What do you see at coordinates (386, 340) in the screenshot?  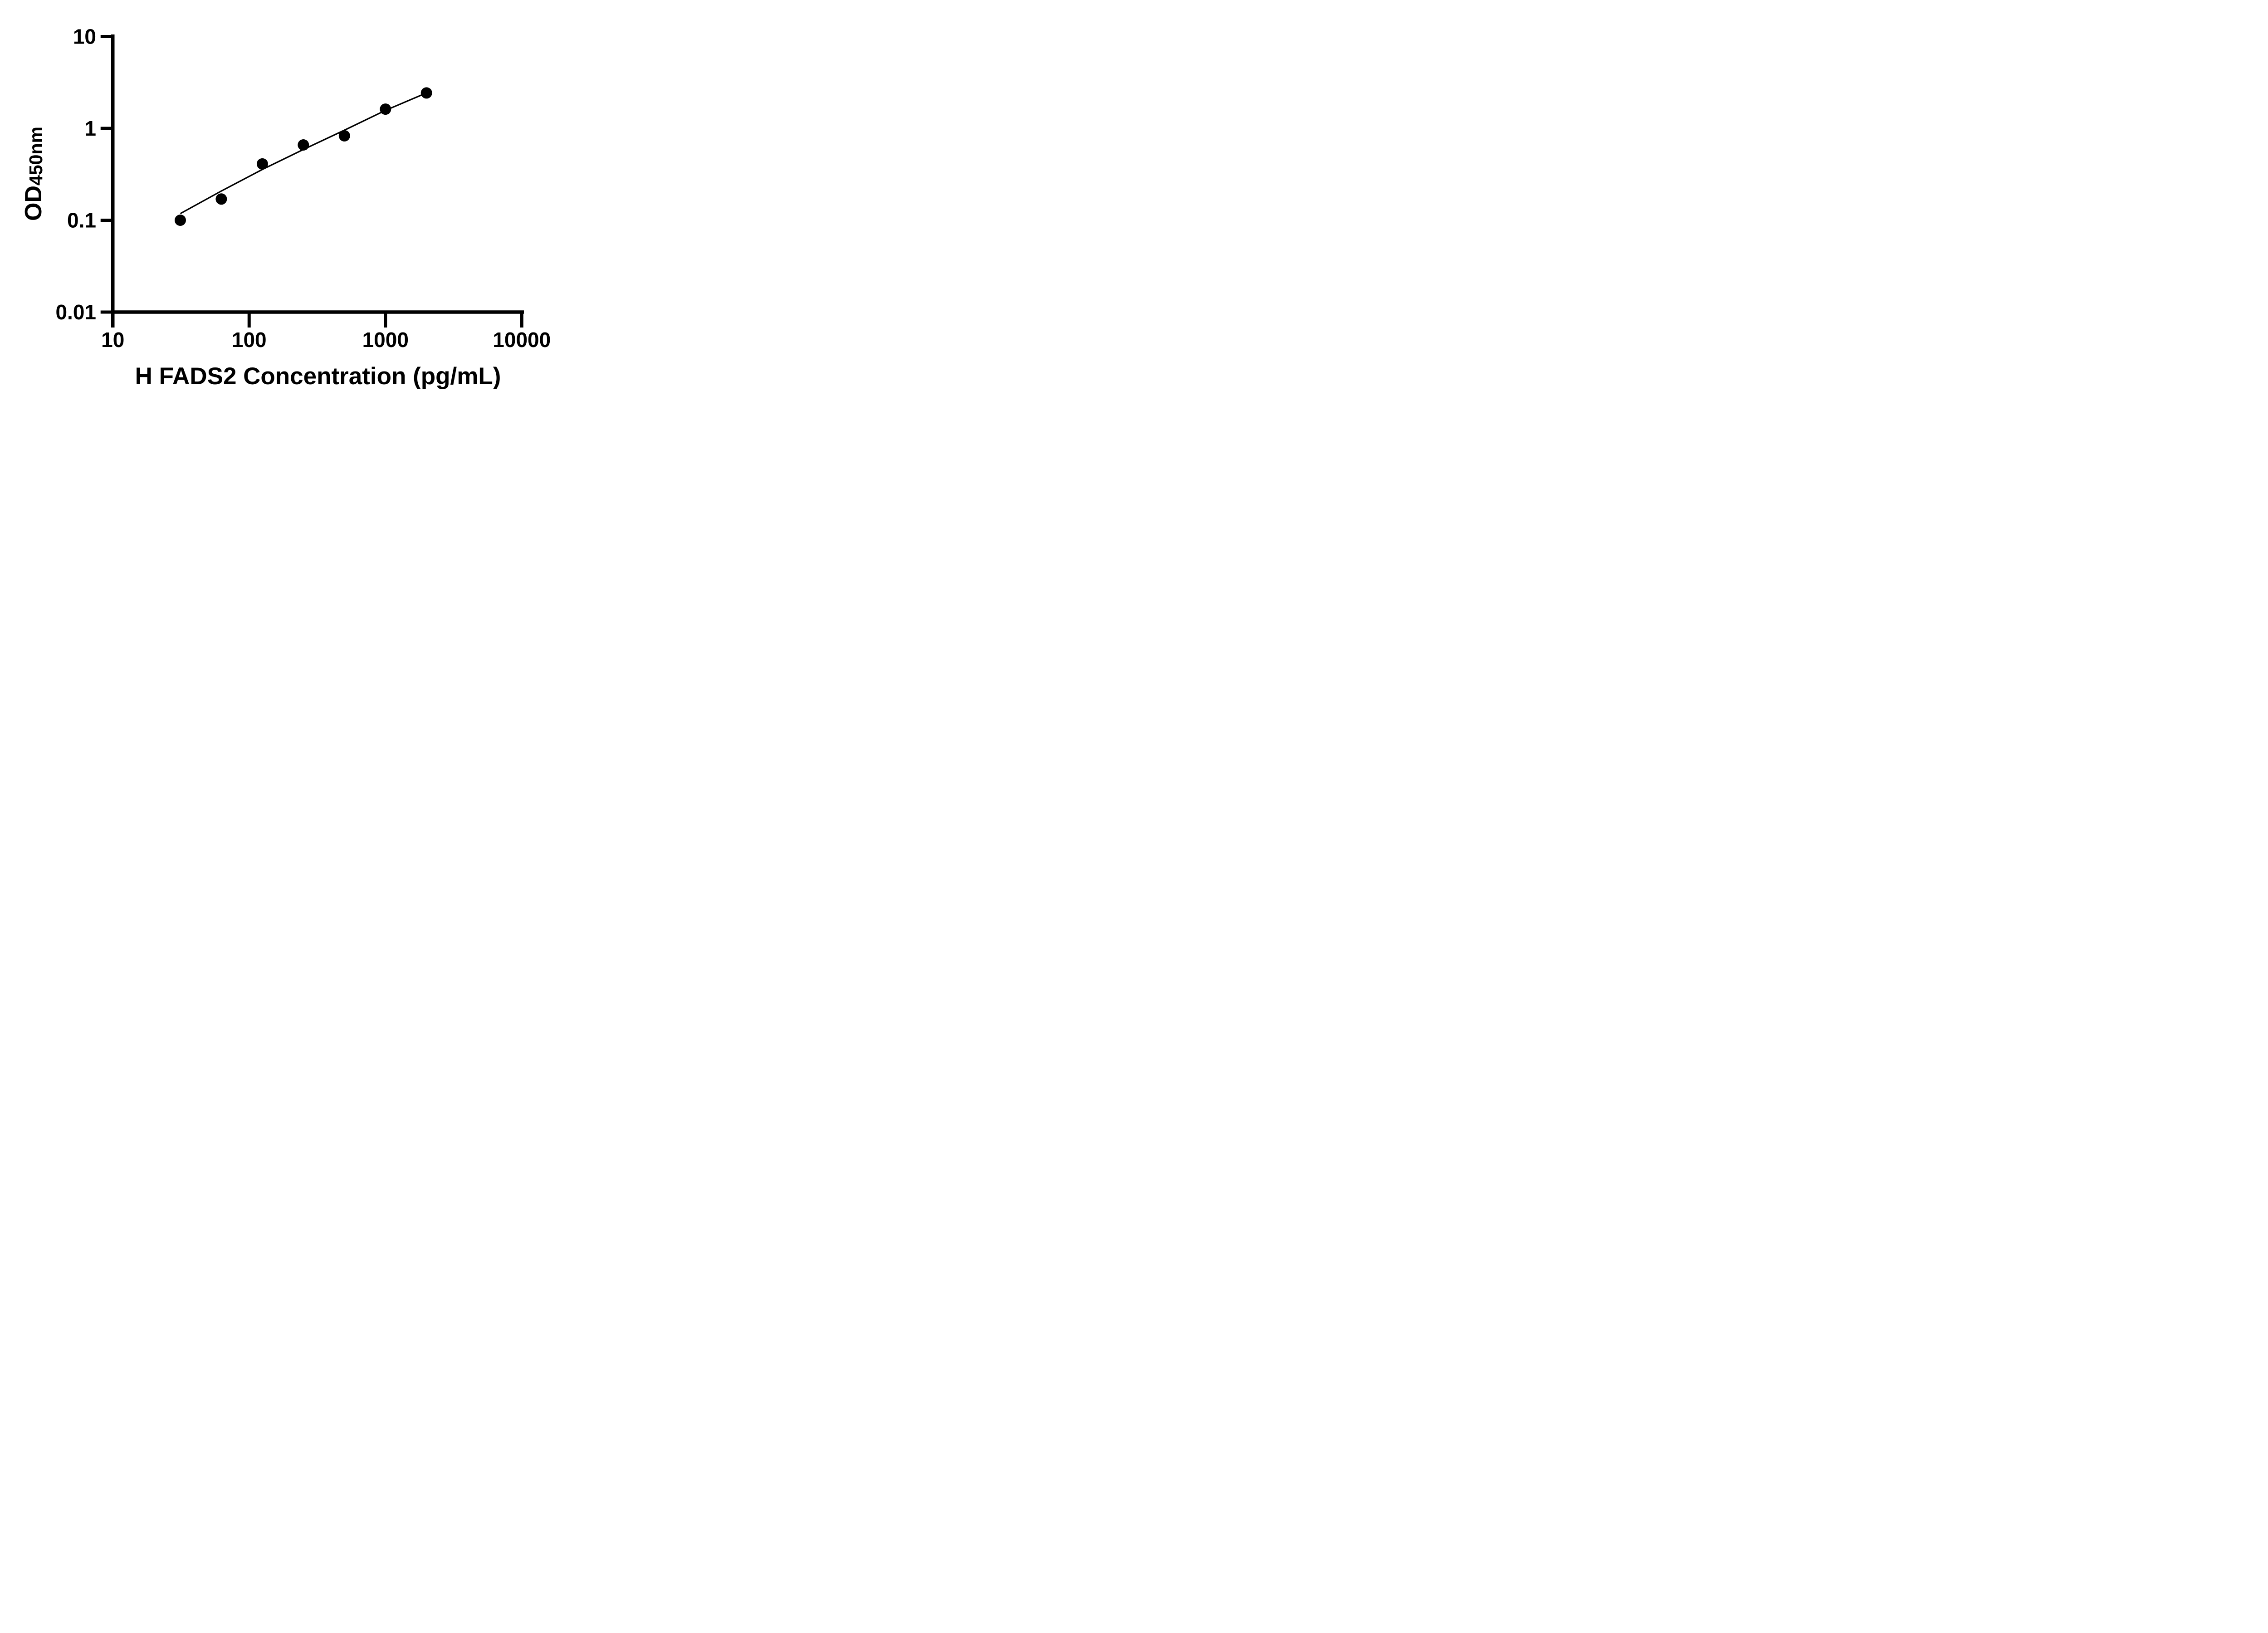 I see `x-tick-label: 1000` at bounding box center [386, 340].